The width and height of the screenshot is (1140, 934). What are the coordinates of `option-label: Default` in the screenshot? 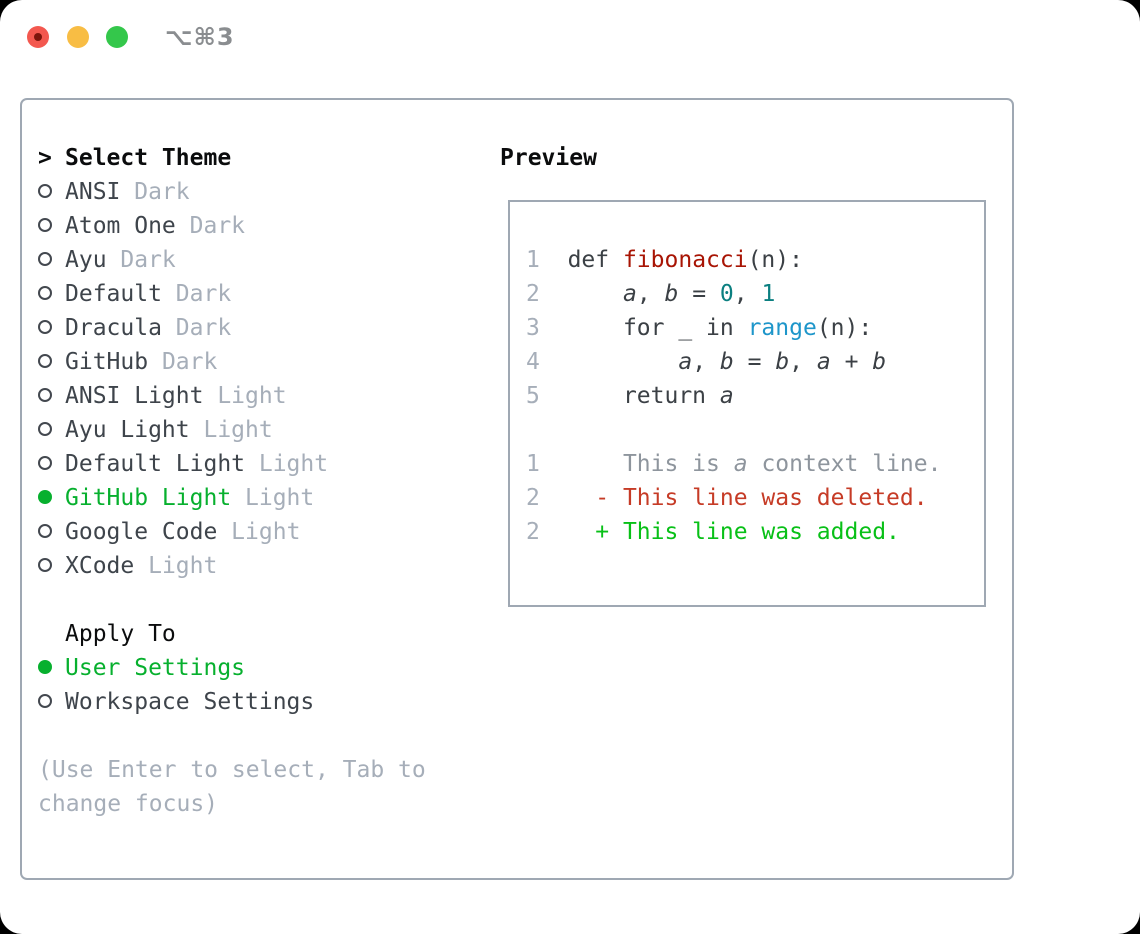 It's located at (113, 294).